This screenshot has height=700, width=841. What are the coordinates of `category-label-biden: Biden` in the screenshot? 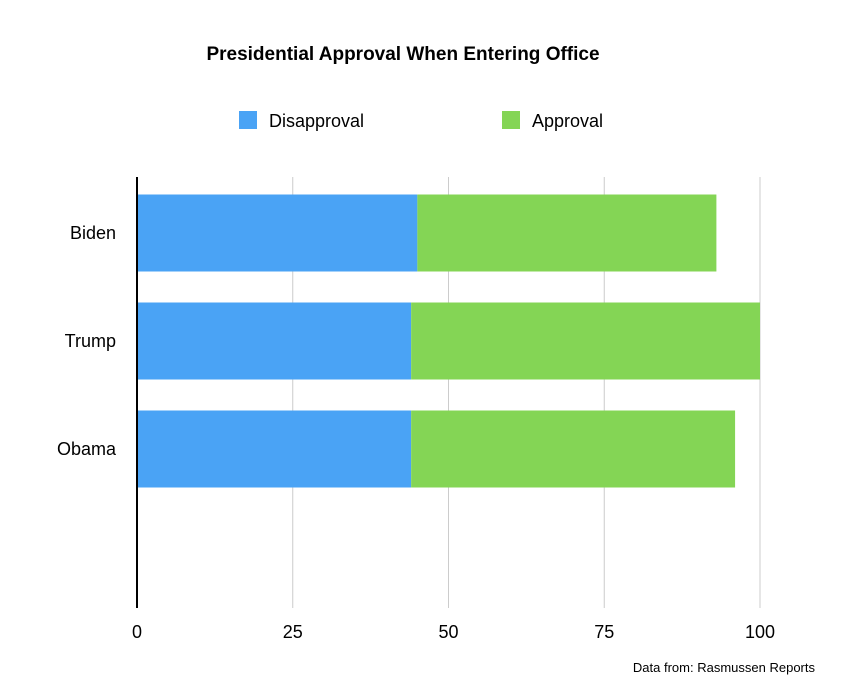 It's located at (93, 233).